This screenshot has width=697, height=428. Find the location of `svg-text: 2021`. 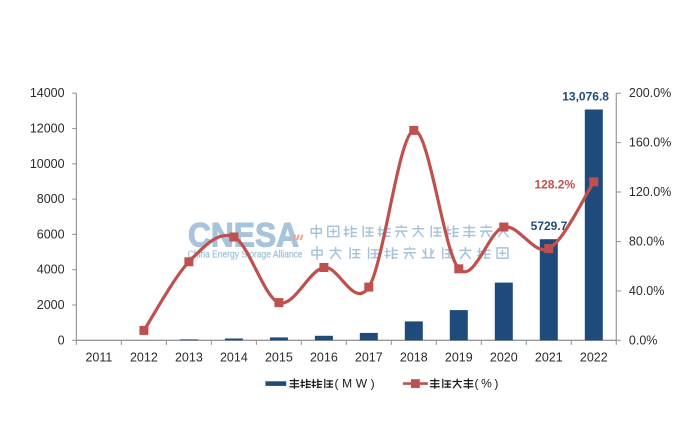

svg-text: 2021 is located at coordinates (549, 358).